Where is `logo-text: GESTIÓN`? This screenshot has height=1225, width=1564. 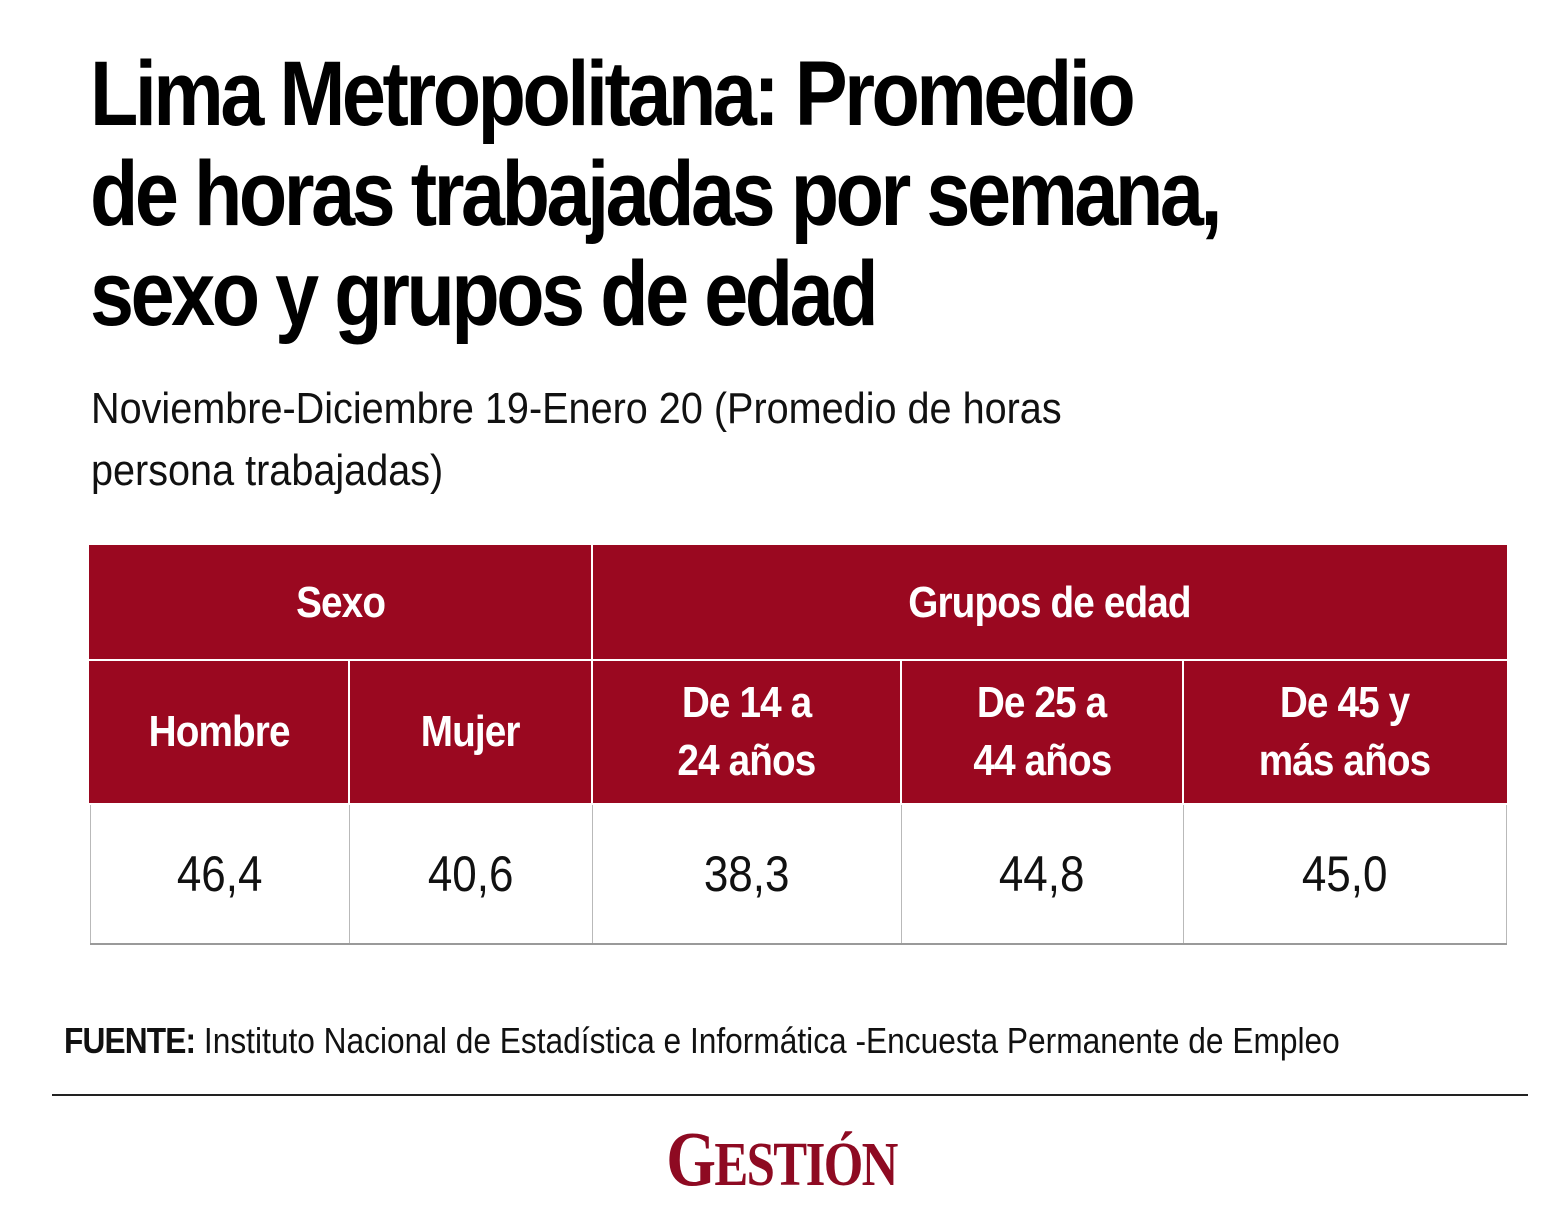
logo-text: GESTIÓN is located at coordinates (782, 1158).